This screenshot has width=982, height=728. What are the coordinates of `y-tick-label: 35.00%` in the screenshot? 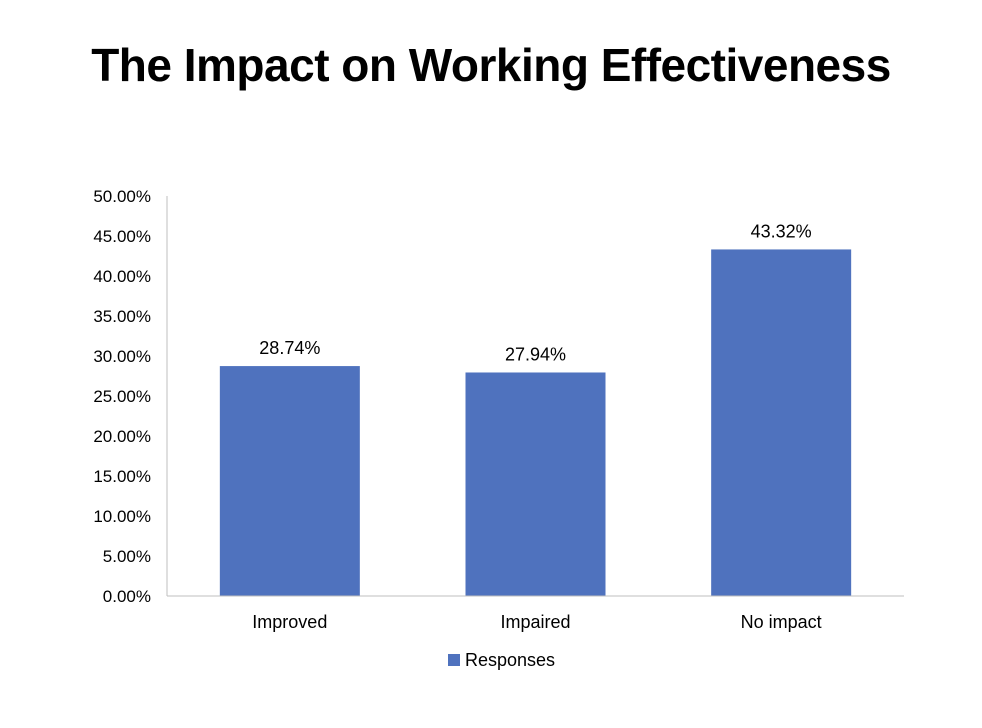 It's located at (122, 316).